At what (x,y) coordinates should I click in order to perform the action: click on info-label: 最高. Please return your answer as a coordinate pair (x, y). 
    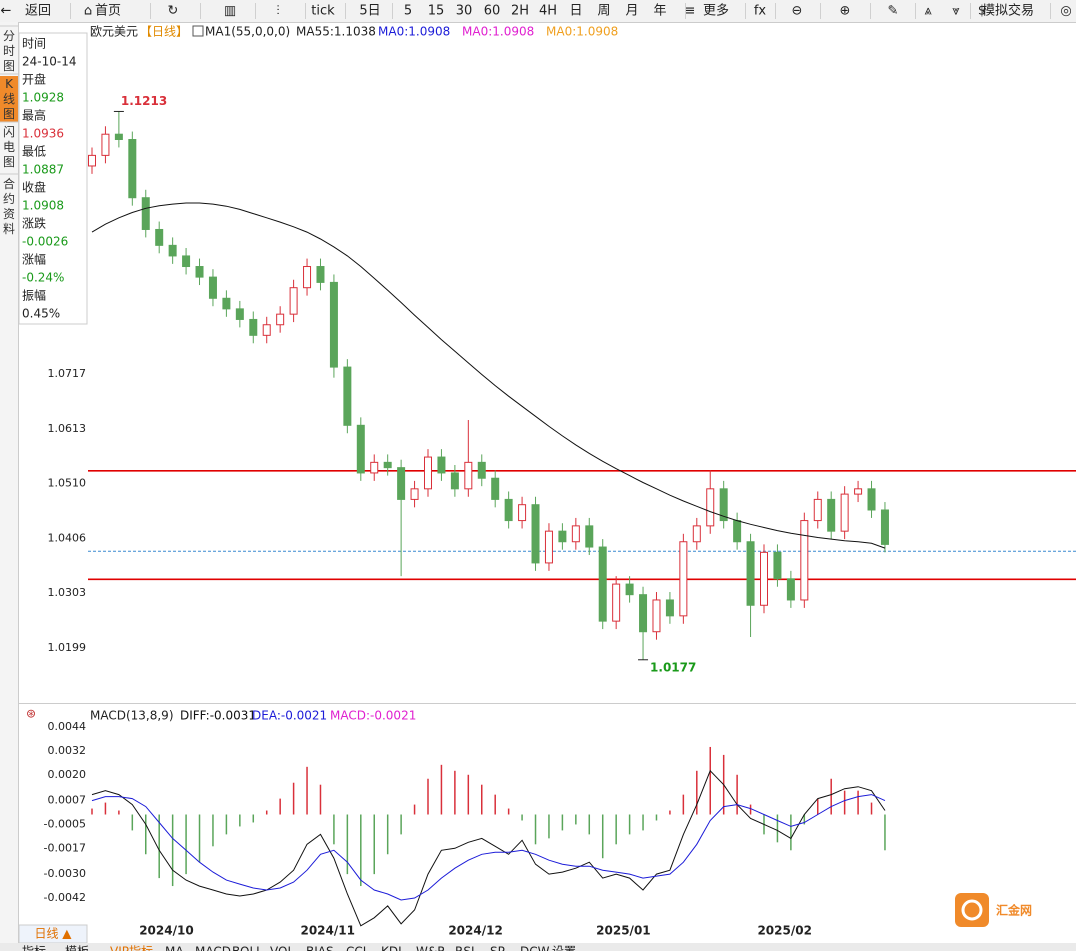
    Looking at the image, I should click on (34, 115).